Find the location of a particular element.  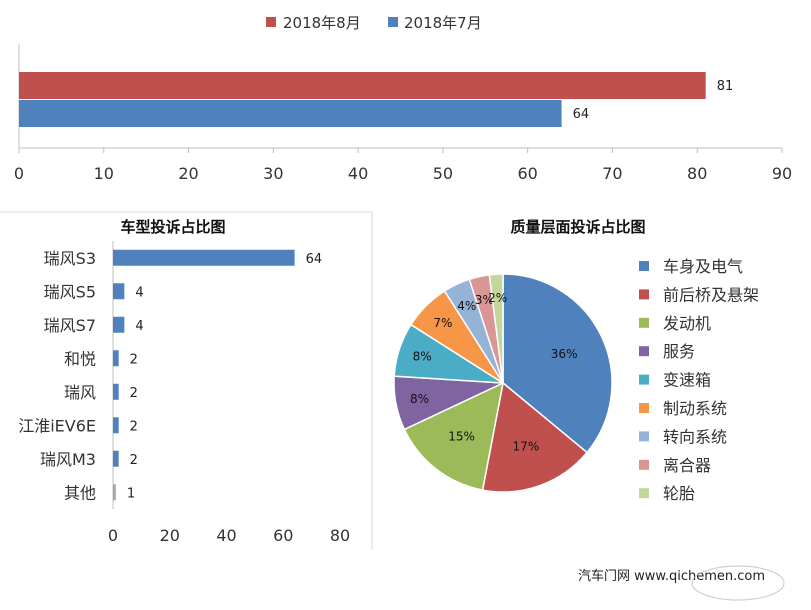

left-chart-title: 车型投诉占比图 is located at coordinates (172, 227).